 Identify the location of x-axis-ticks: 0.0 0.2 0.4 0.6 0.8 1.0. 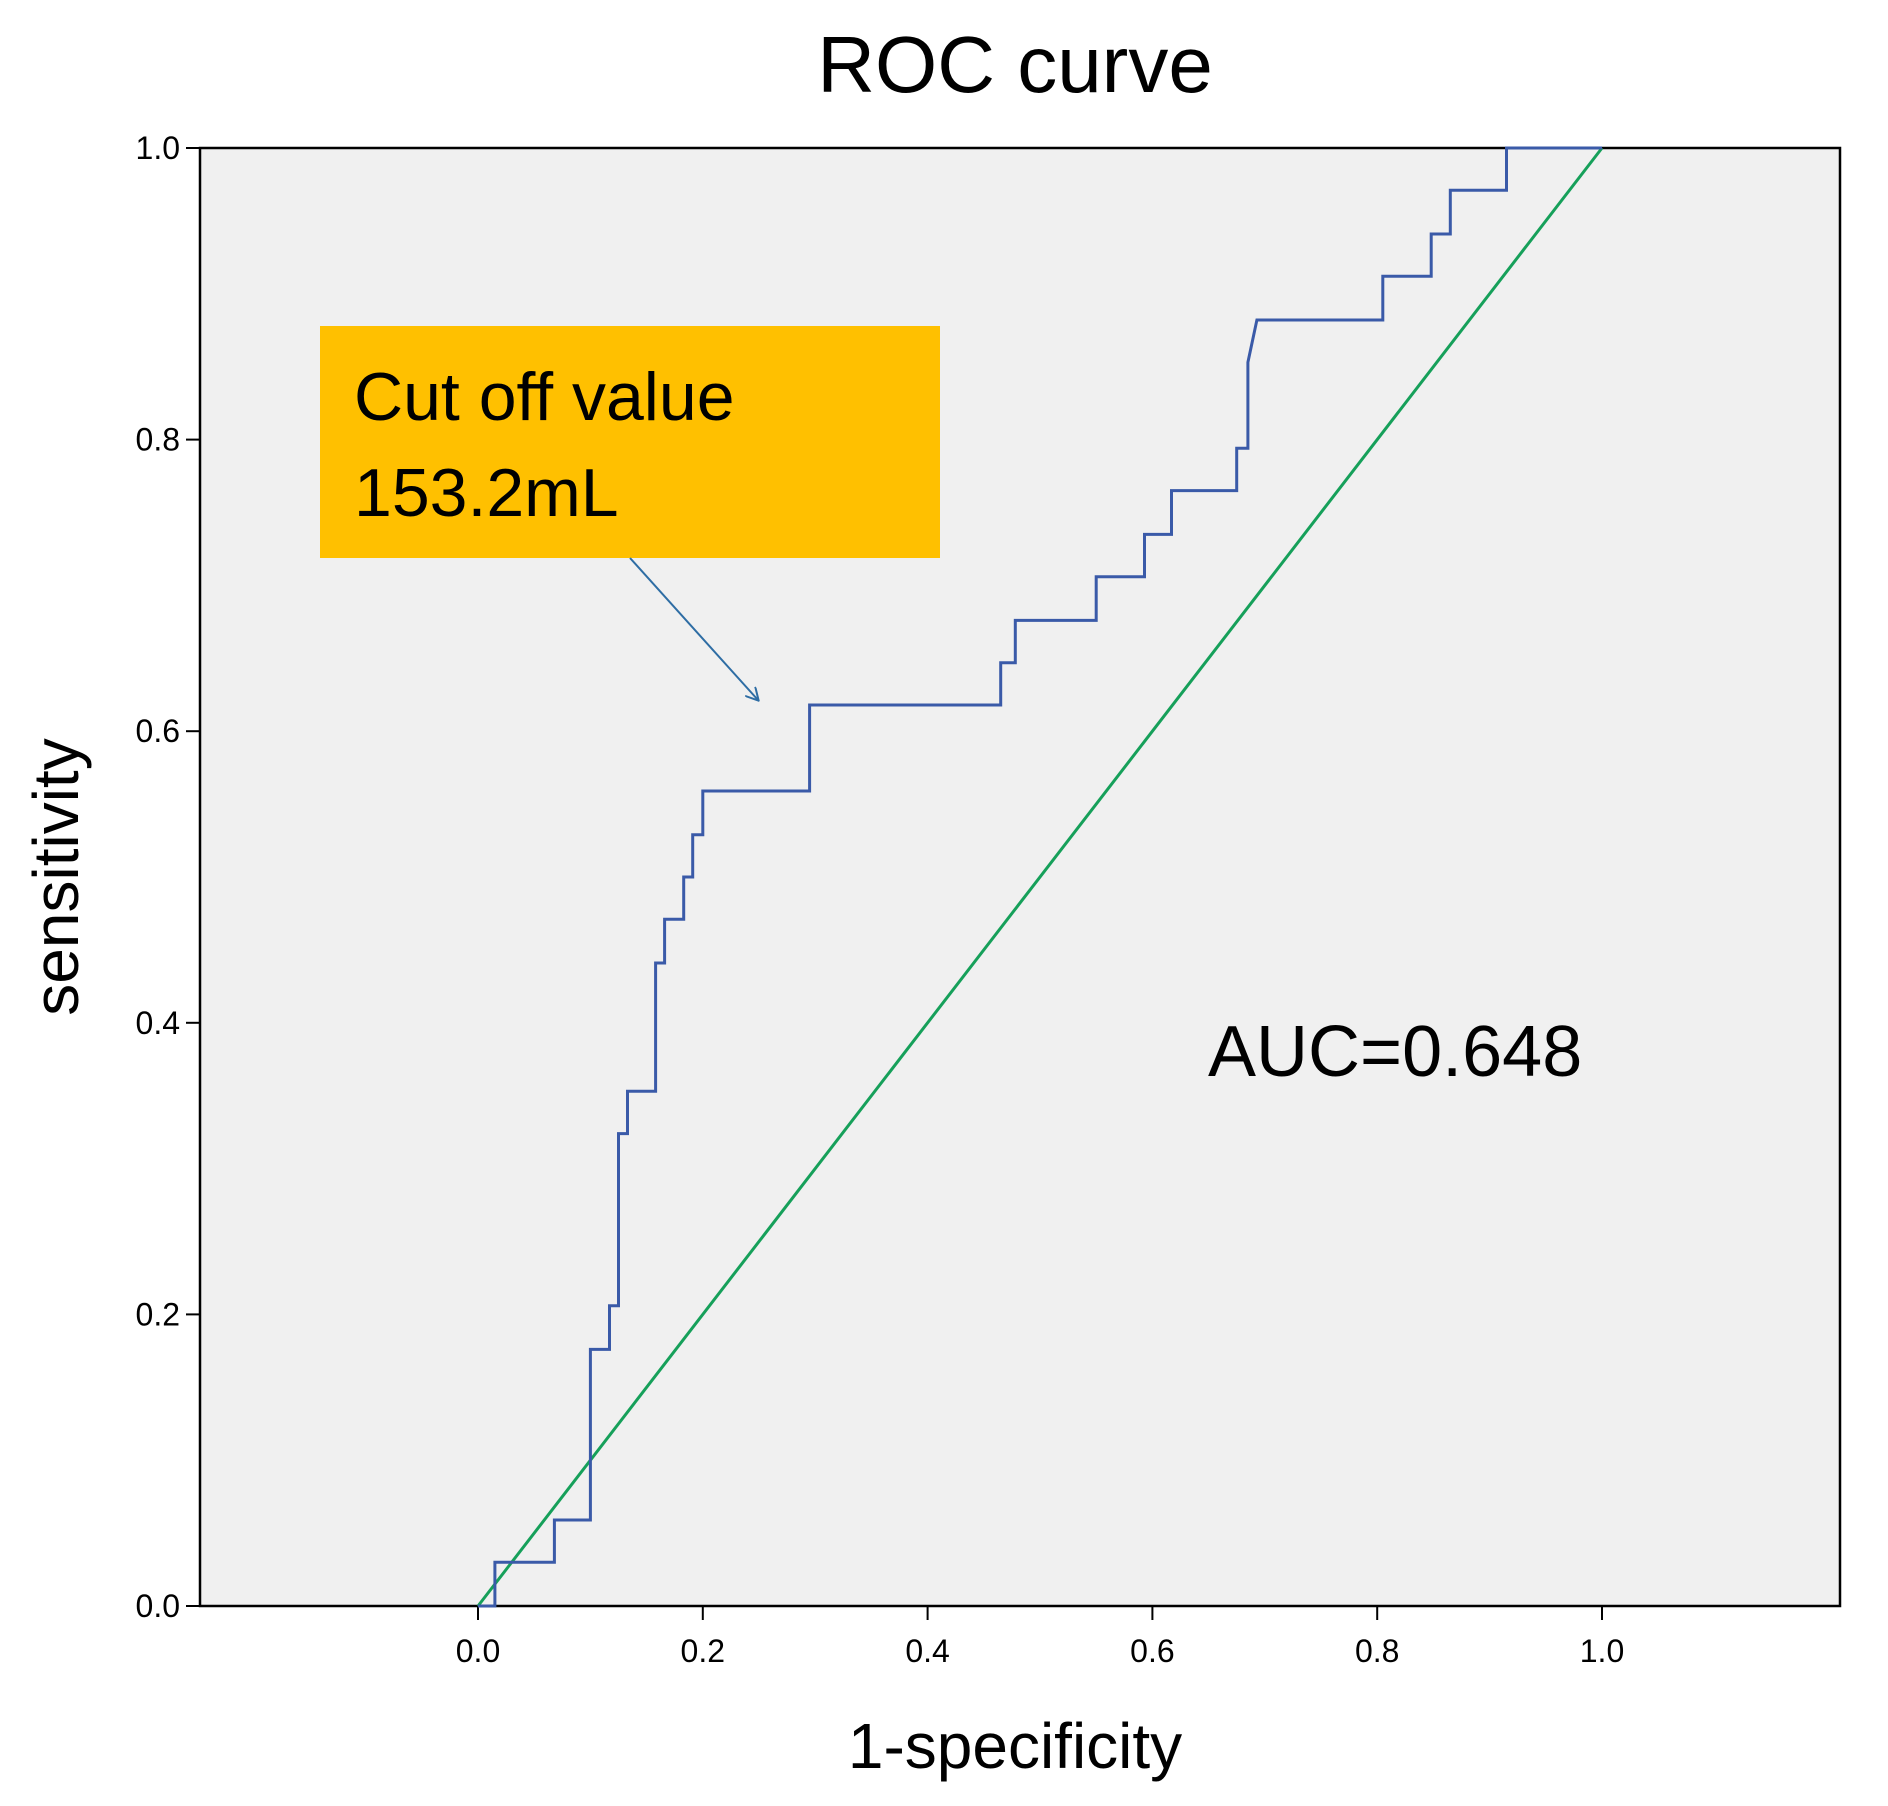
(1040, 1637).